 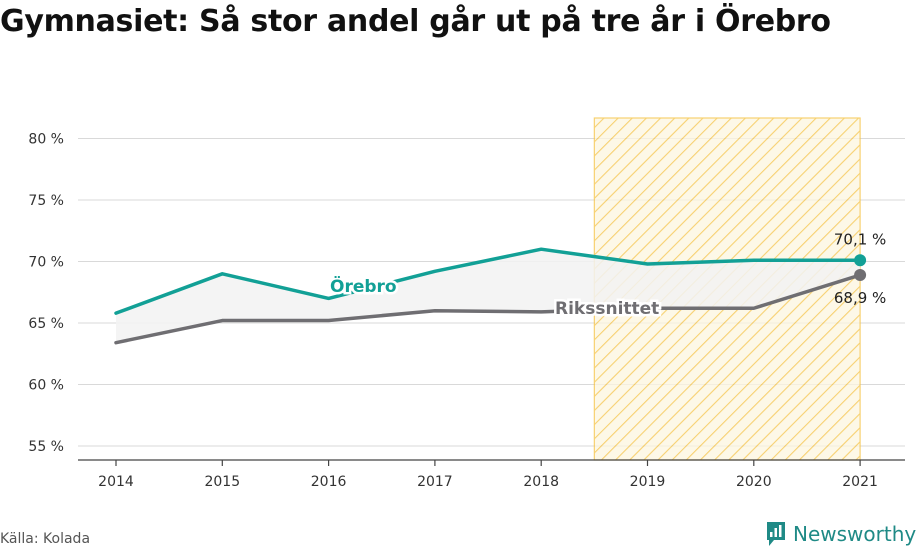 What do you see at coordinates (46, 324) in the screenshot?
I see `y-tick-label: 65 %` at bounding box center [46, 324].